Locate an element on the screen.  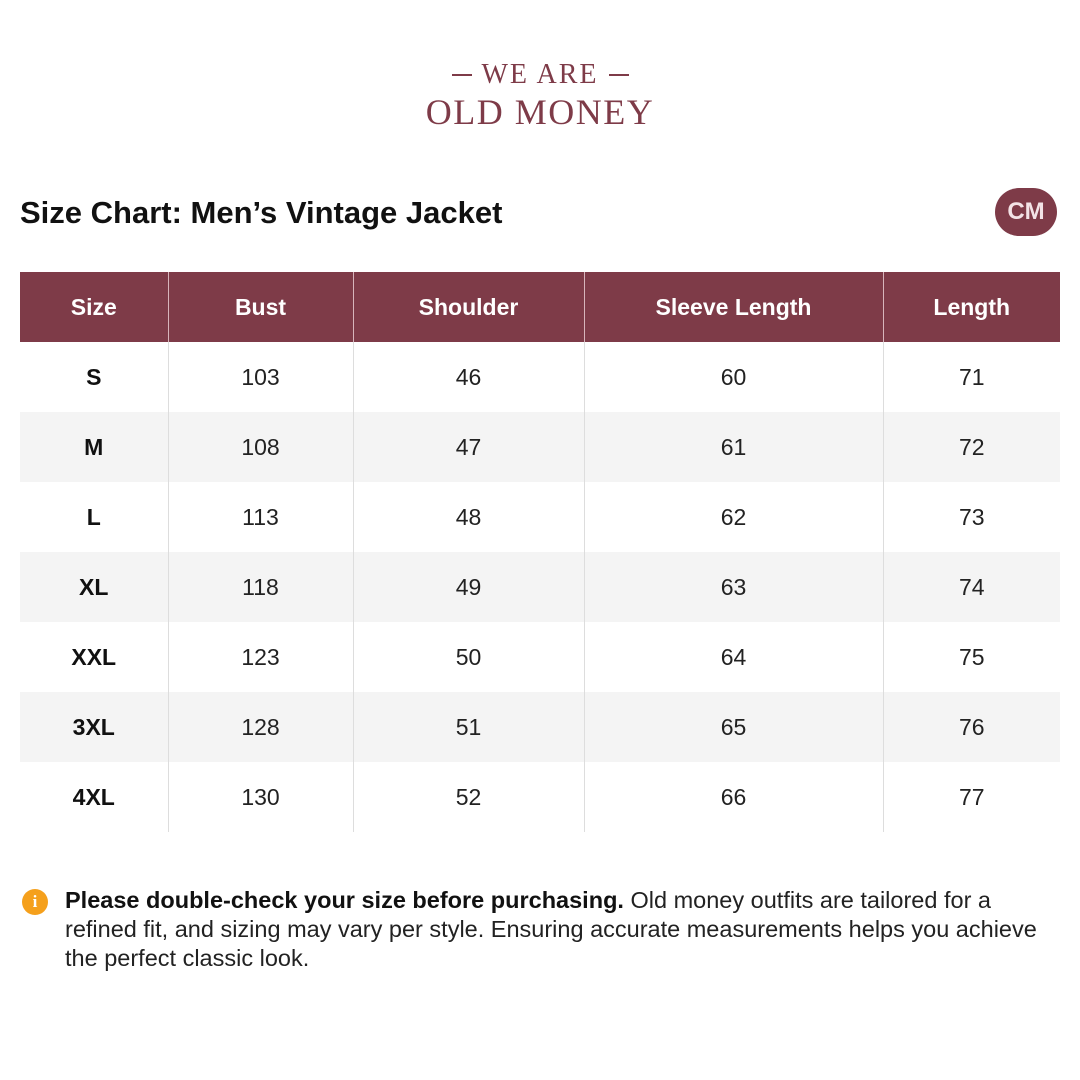
brand-logo-top: WE ARE is located at coordinates (540, 75).